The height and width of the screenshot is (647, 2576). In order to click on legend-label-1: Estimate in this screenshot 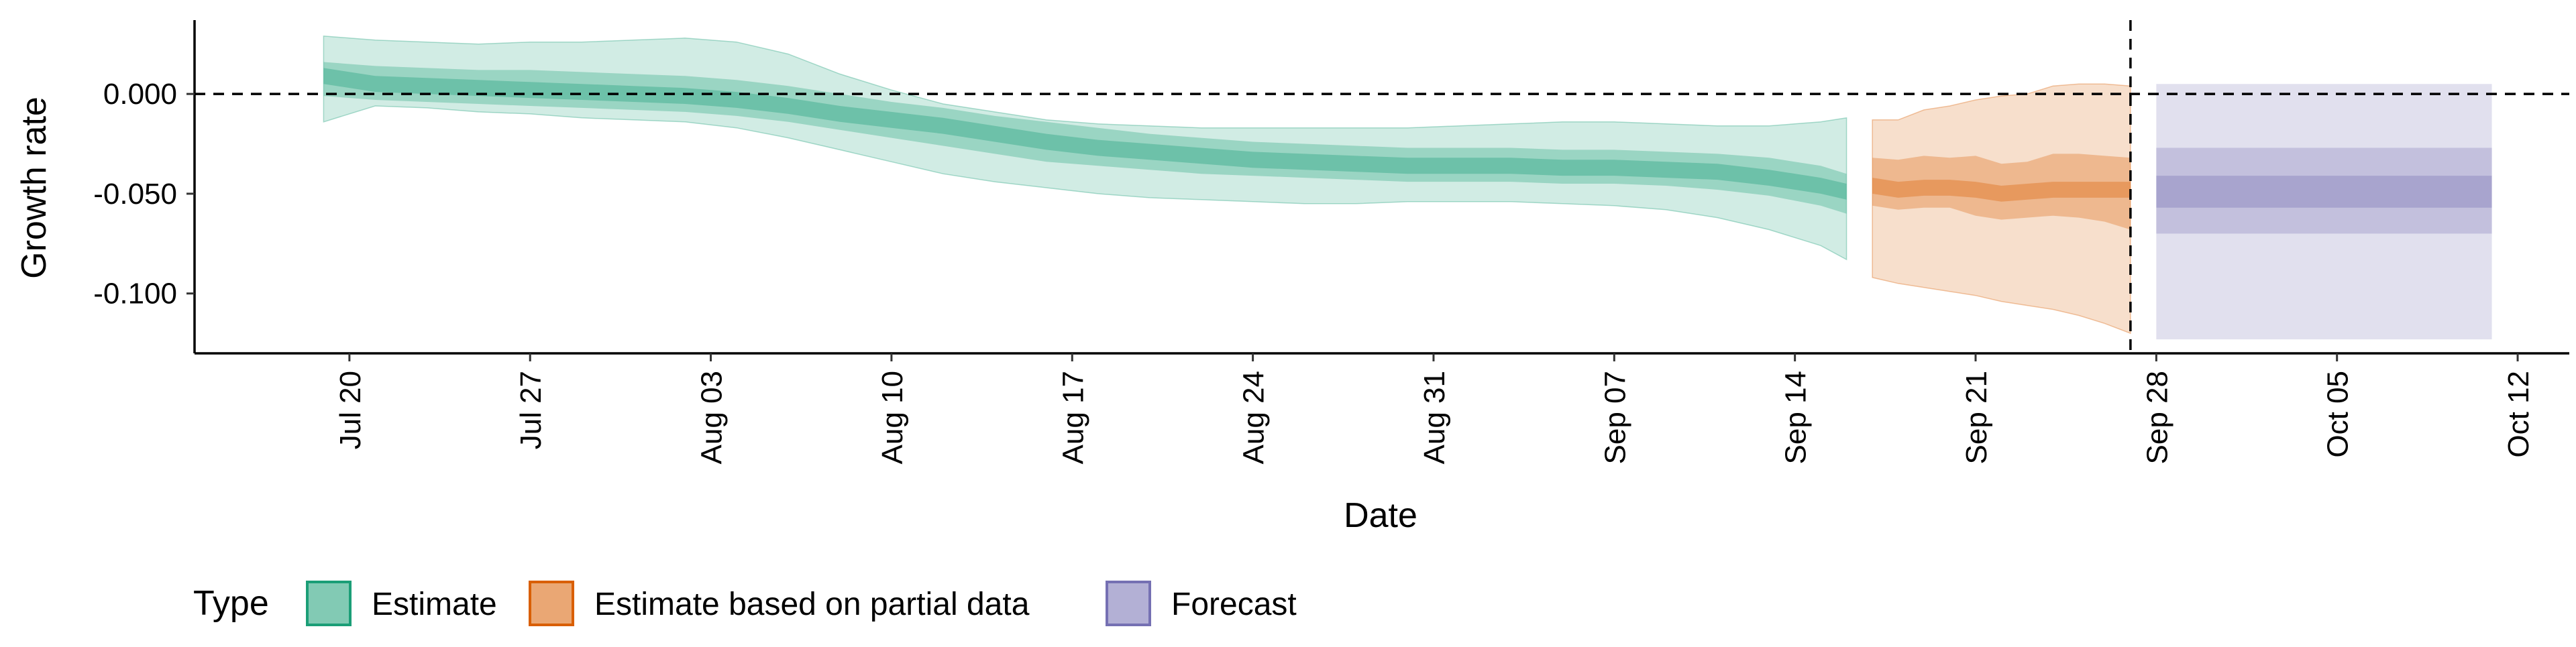, I will do `click(434, 604)`.